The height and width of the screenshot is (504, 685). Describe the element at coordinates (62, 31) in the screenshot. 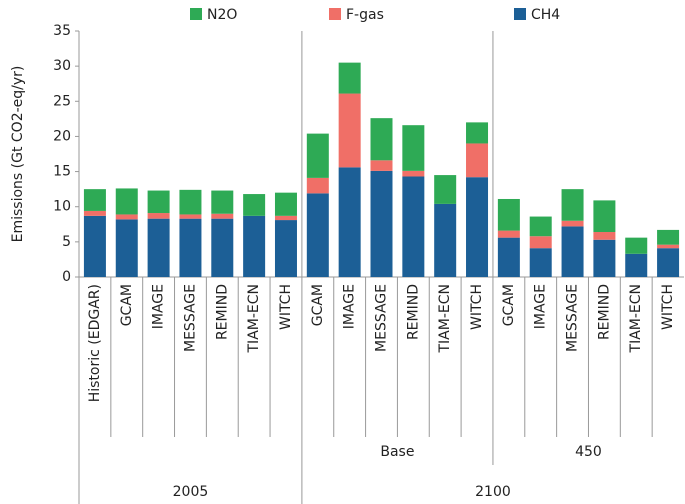

I see `y-tick-label: 35` at that location.